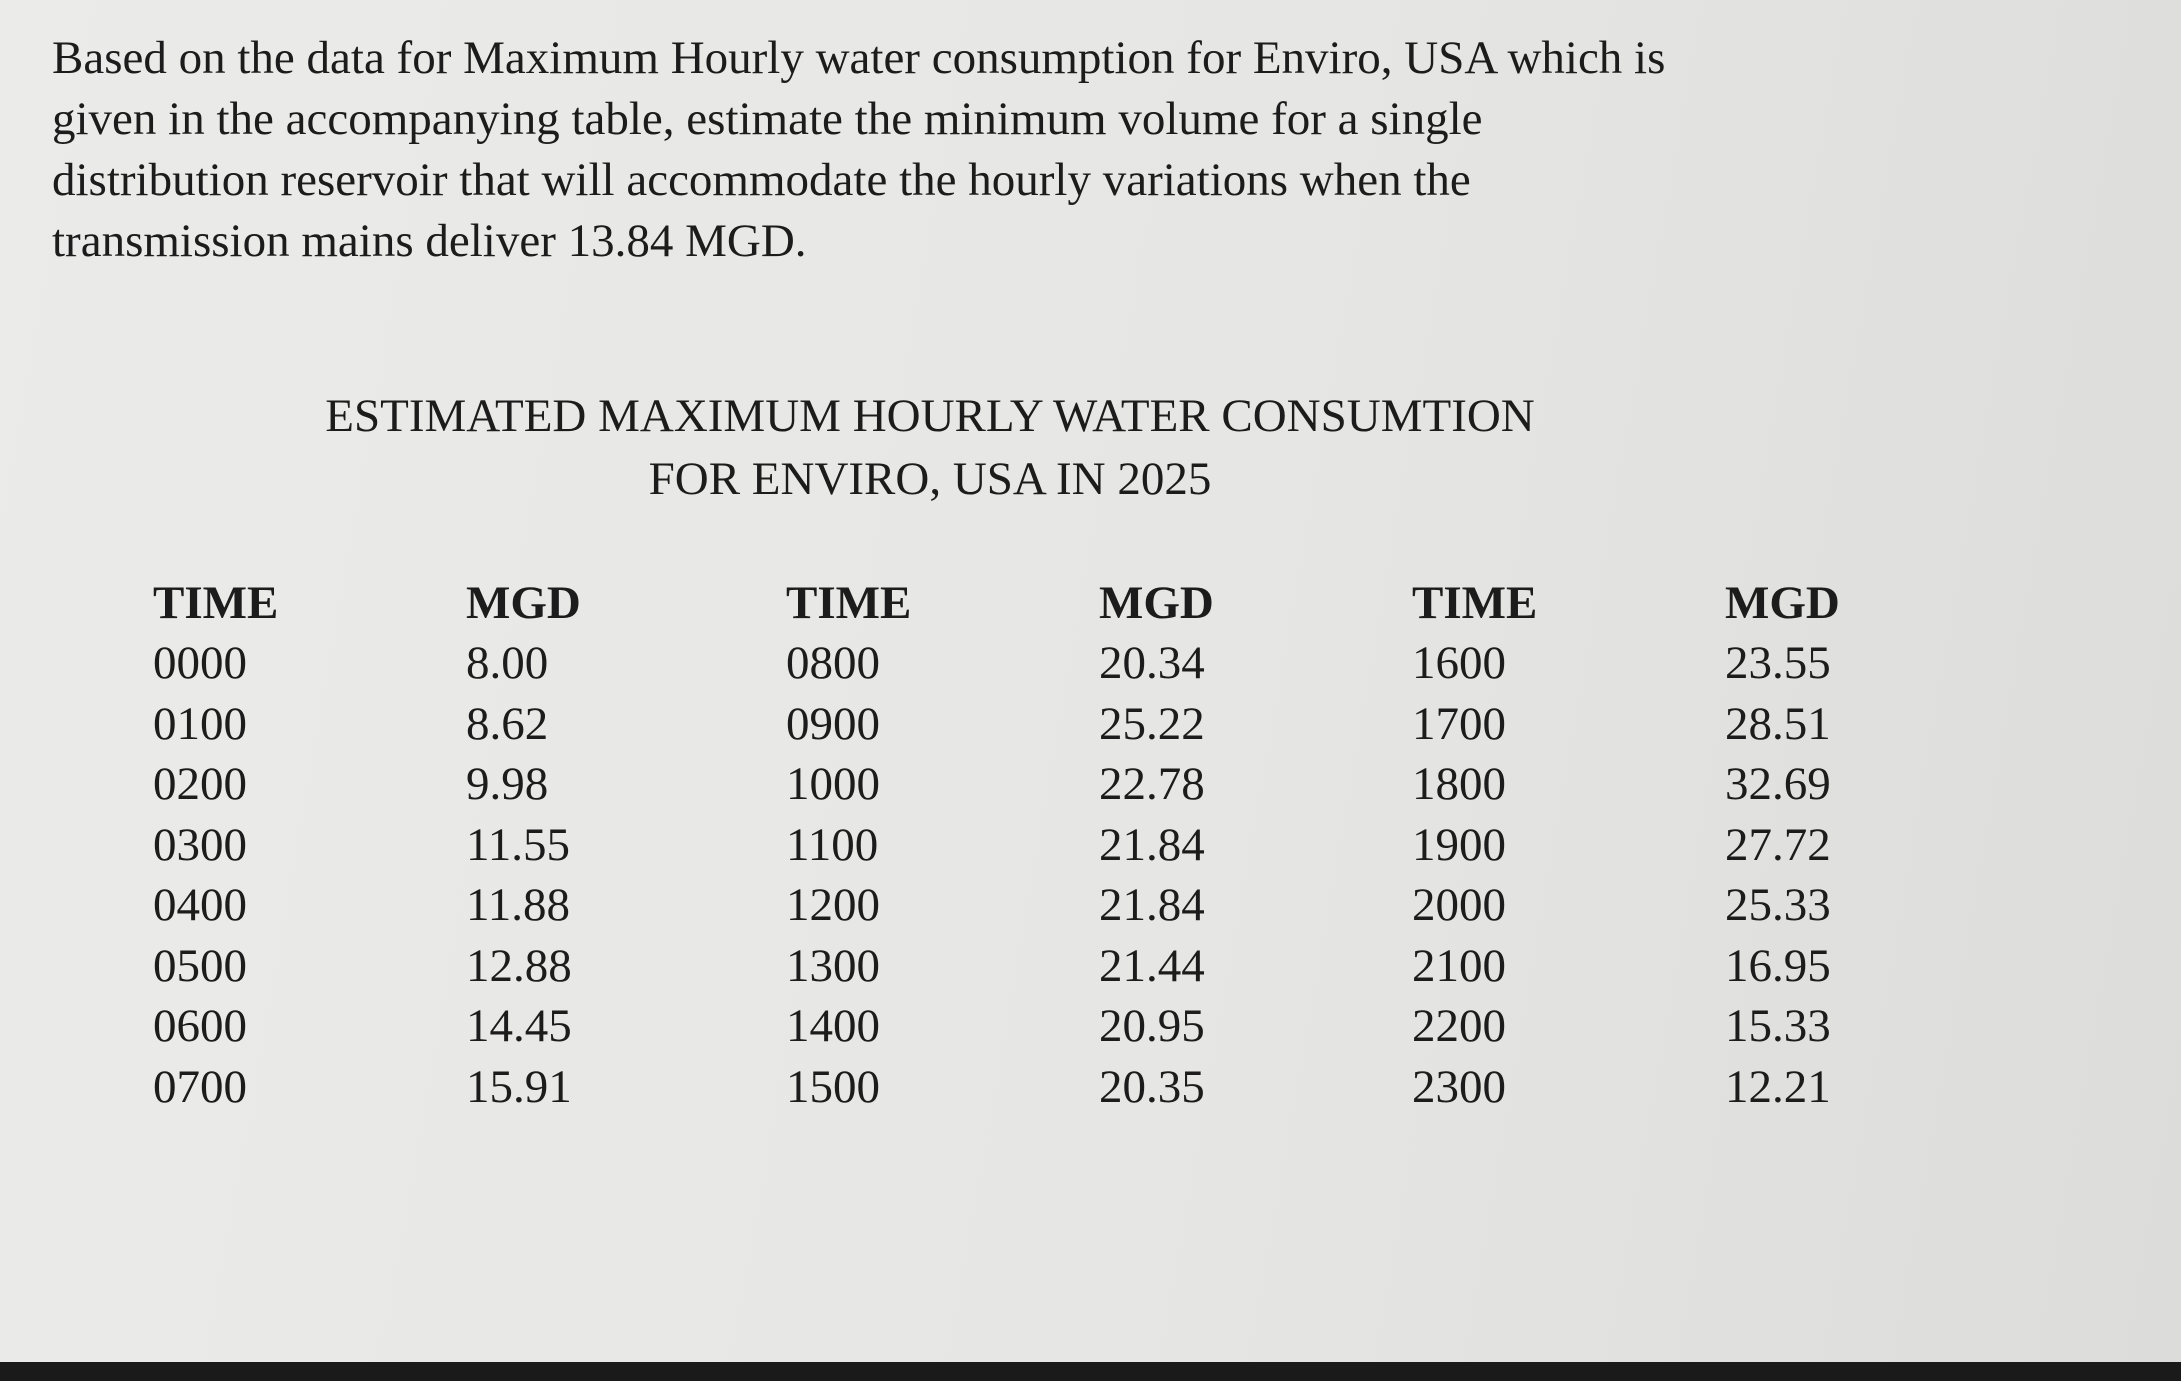  What do you see at coordinates (1778, 844) in the screenshot?
I see `table-cell: 27.72` at bounding box center [1778, 844].